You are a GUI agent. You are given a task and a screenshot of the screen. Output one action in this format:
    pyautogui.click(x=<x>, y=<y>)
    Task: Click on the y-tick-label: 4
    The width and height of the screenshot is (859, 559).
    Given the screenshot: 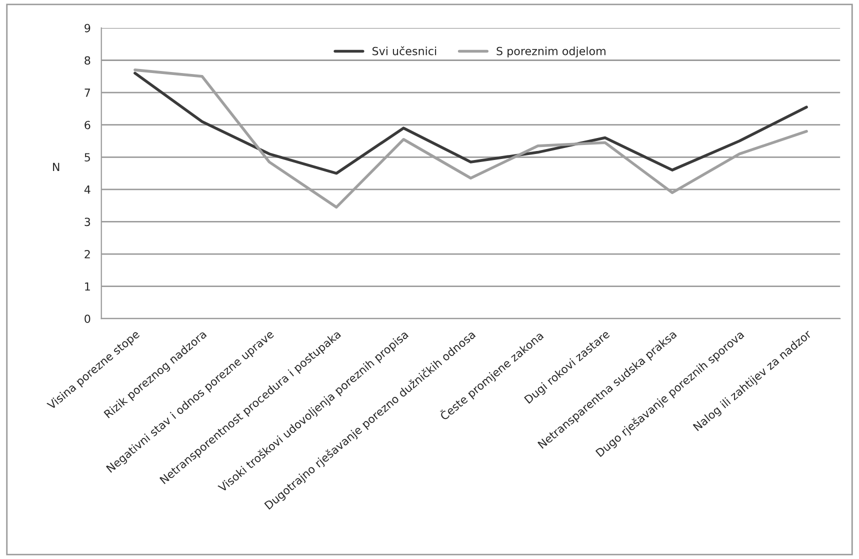 What is the action you would take?
    pyautogui.click(x=87, y=190)
    